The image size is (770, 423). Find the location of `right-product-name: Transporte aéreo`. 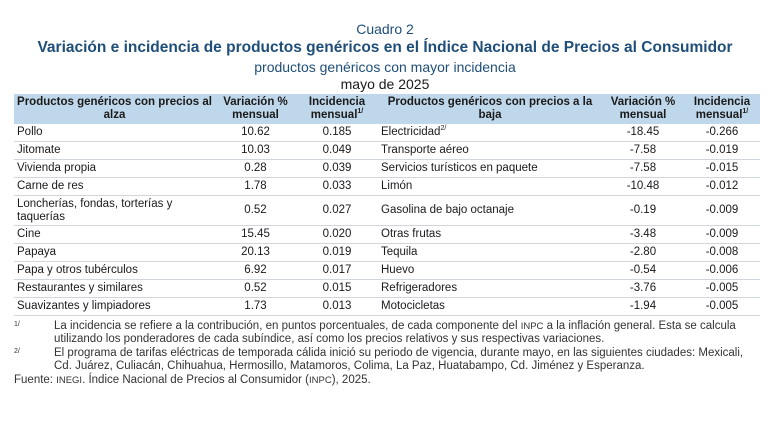

right-product-name: Transporte aéreo is located at coordinates (490, 150).